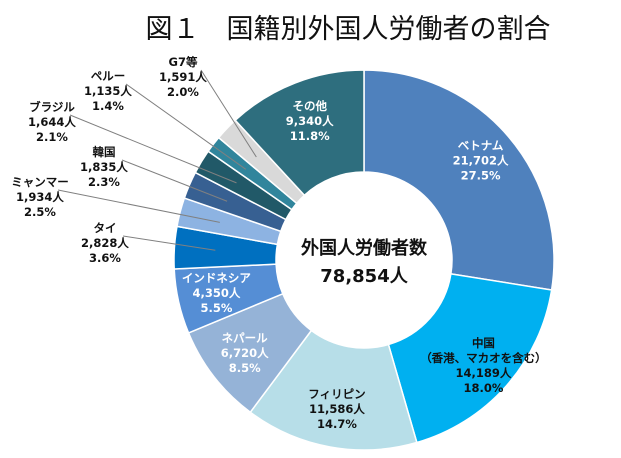  What do you see at coordinates (310, 121) in the screenshot?
I see `slice-label-count-11: 9,340人` at bounding box center [310, 121].